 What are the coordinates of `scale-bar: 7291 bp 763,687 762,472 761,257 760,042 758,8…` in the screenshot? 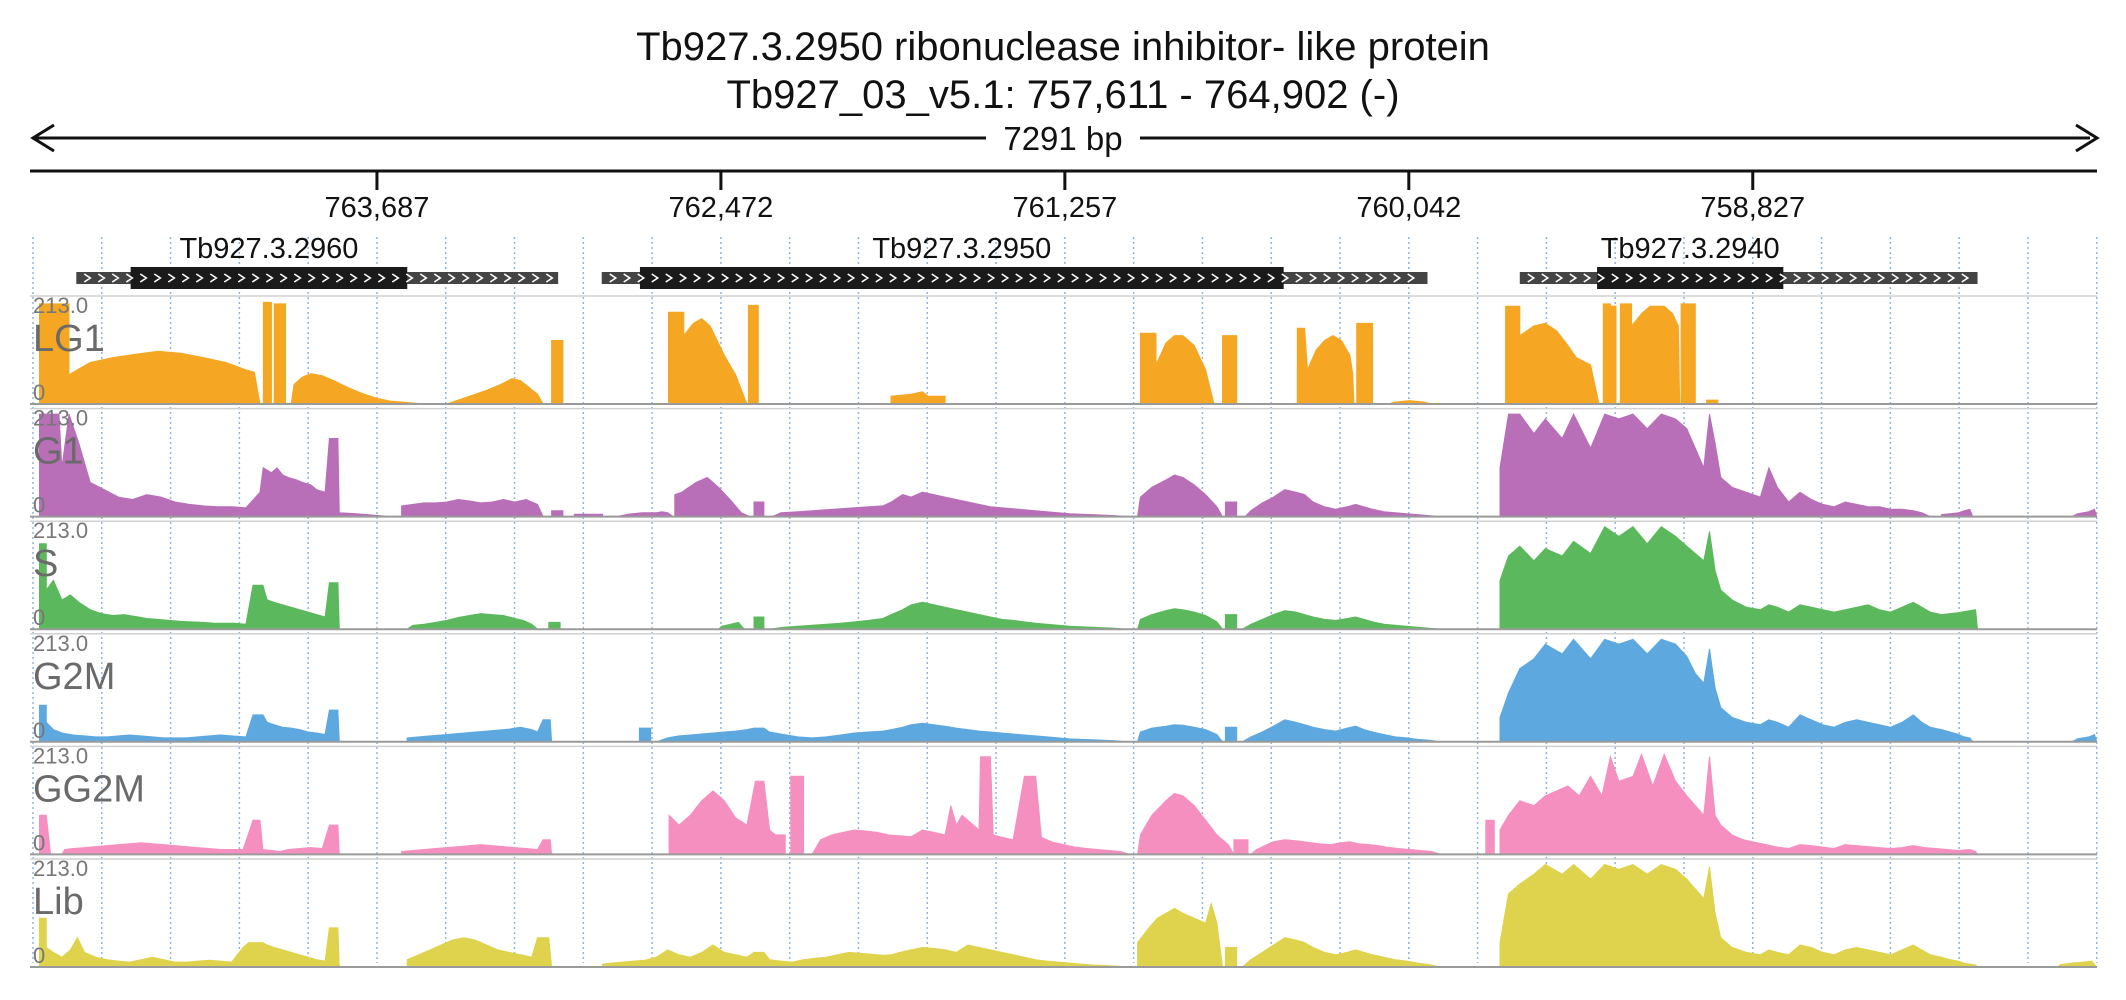 It's located at (1065, 172).